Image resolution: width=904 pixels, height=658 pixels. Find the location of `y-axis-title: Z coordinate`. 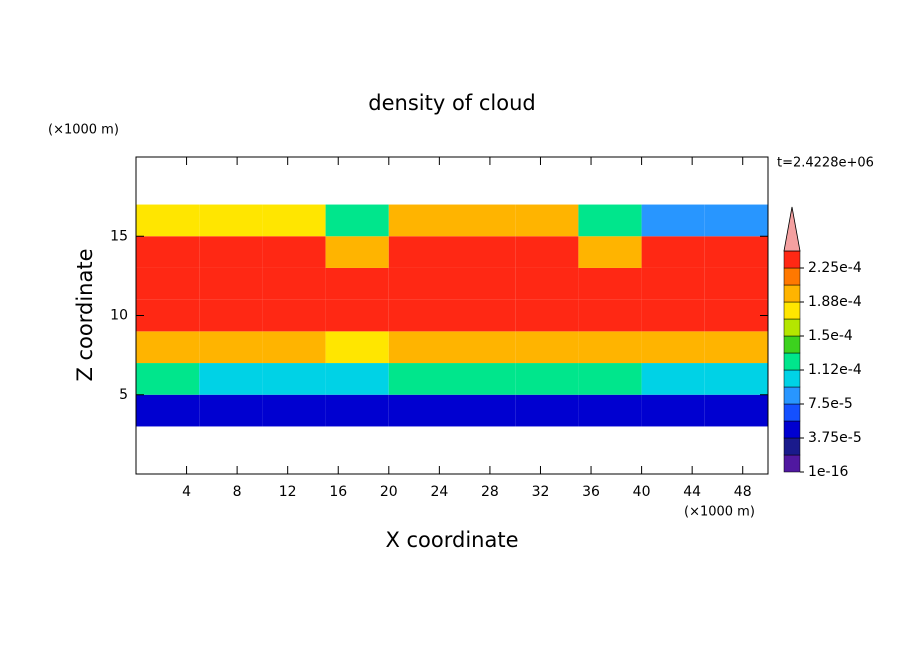

y-axis-title: Z coordinate is located at coordinates (85, 314).